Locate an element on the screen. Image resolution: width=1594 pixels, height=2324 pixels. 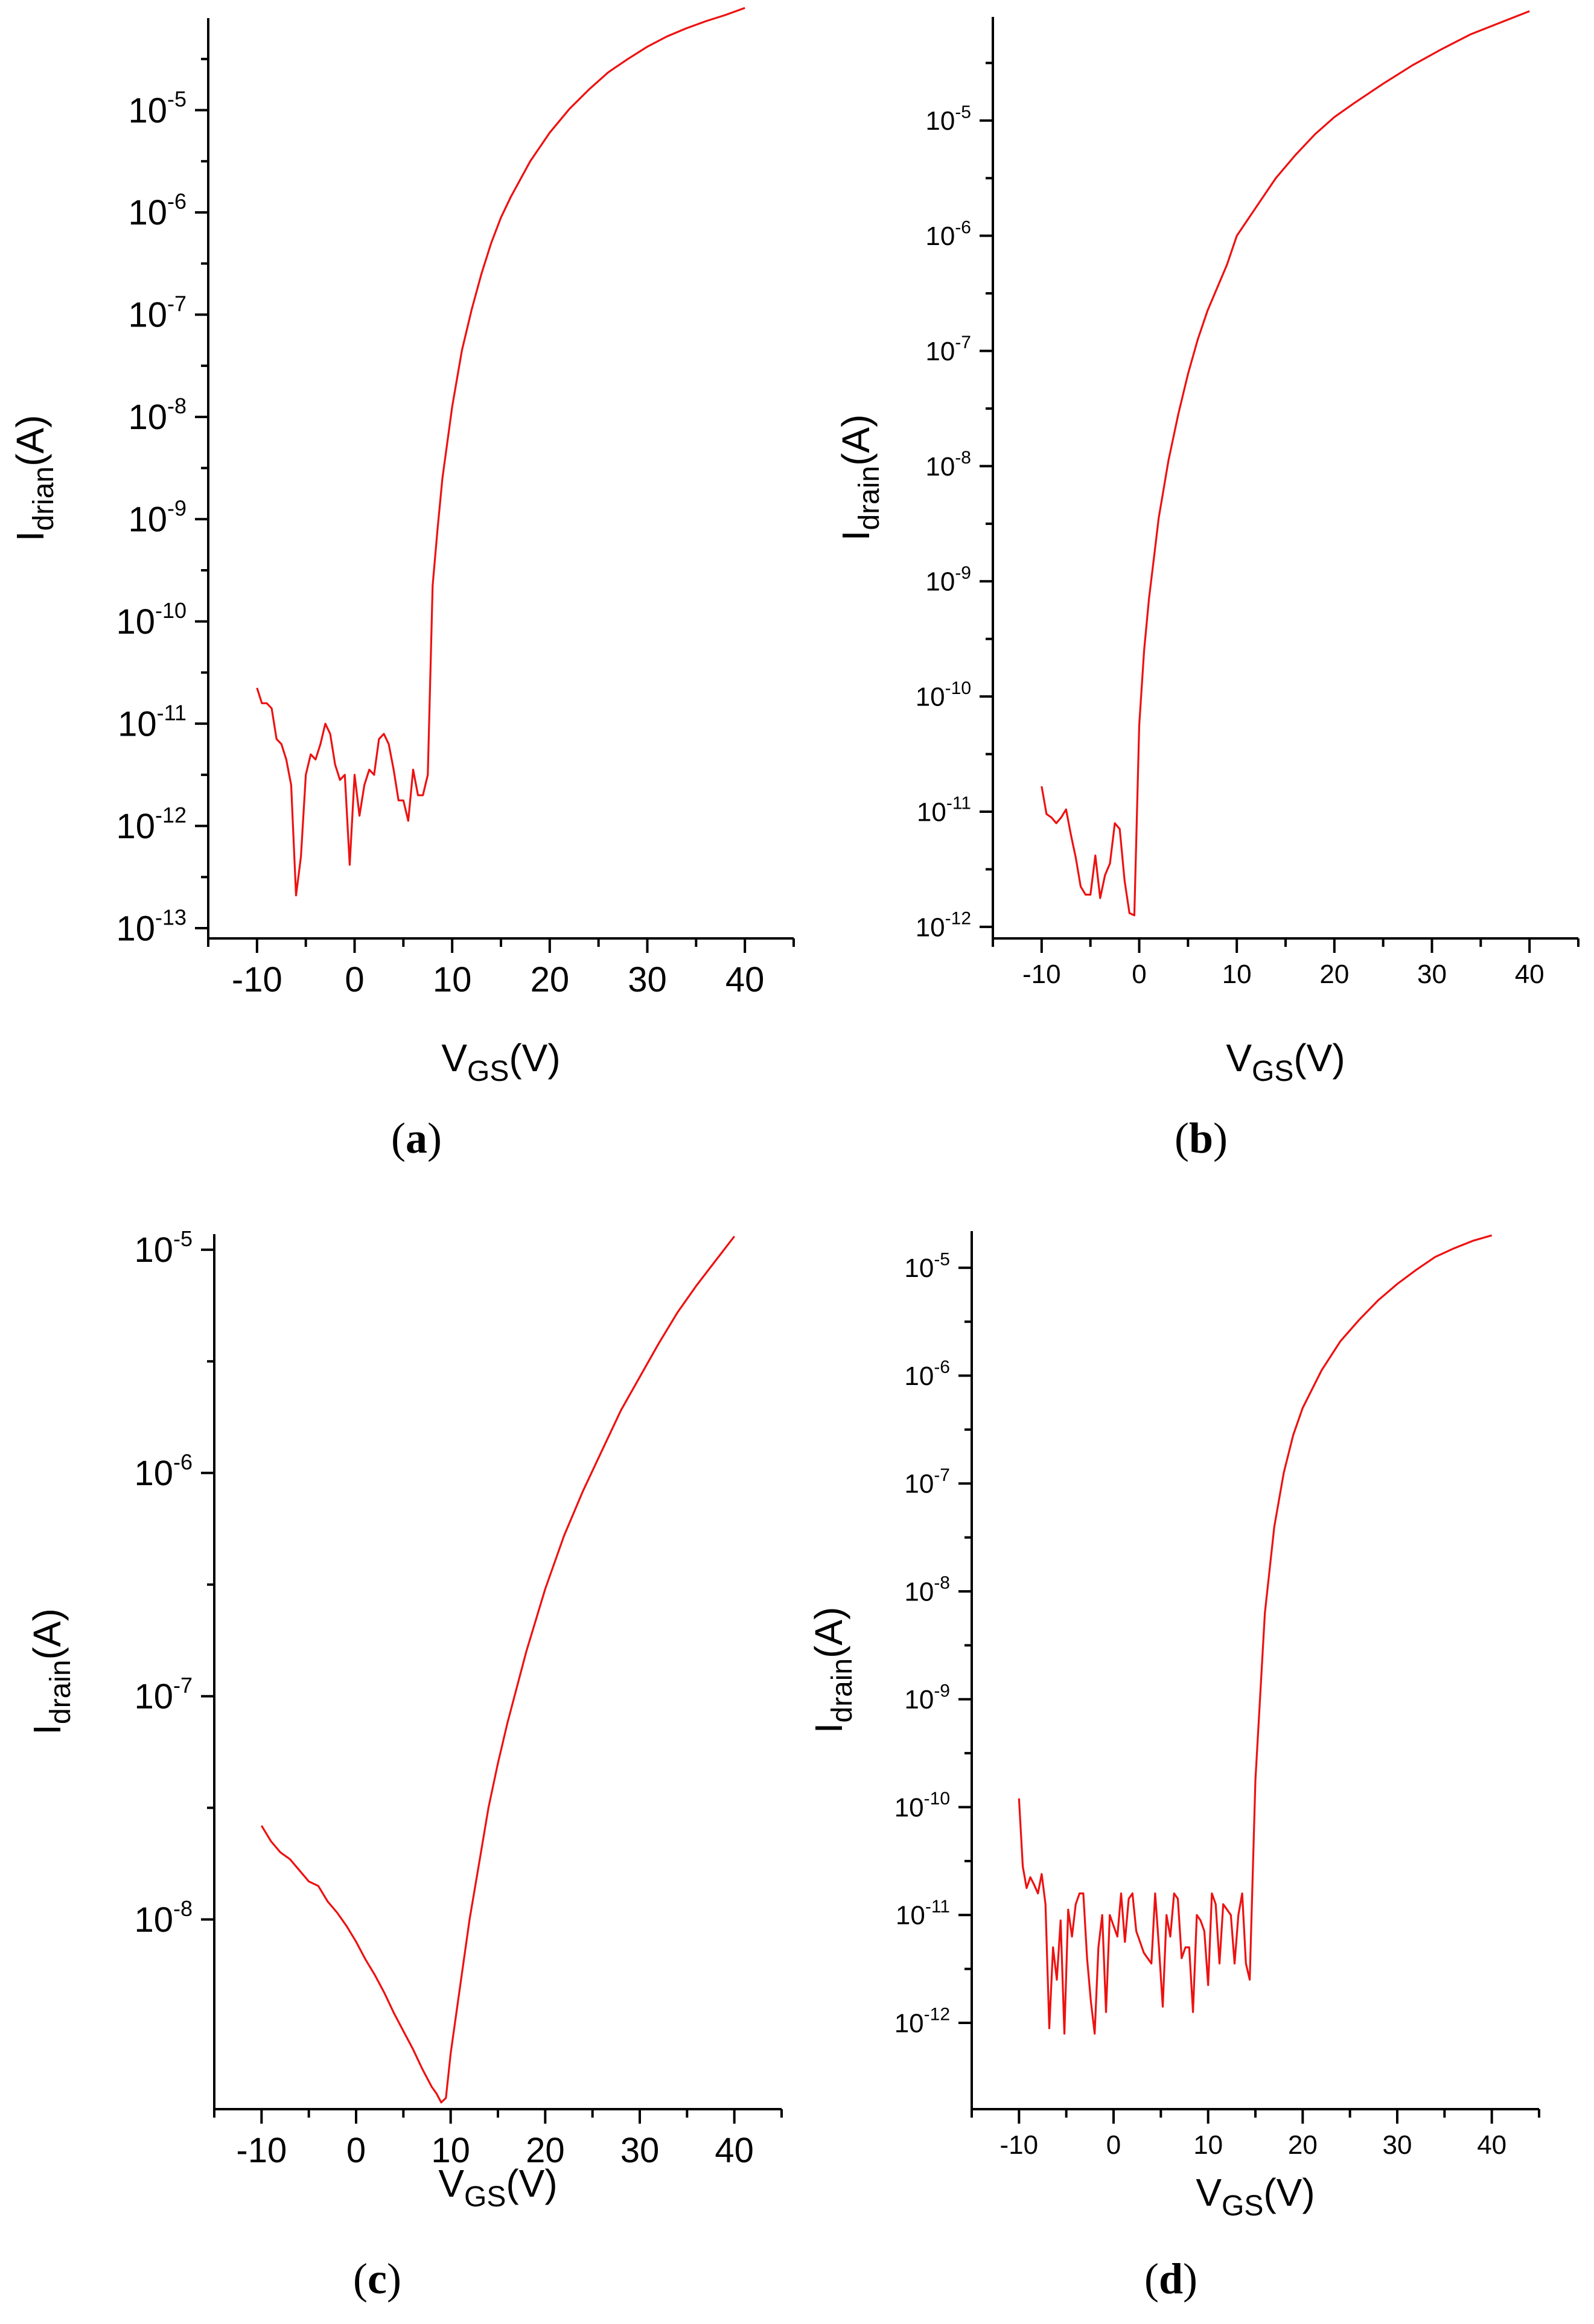
x-tick-label: -10 is located at coordinates (1020, 2145).